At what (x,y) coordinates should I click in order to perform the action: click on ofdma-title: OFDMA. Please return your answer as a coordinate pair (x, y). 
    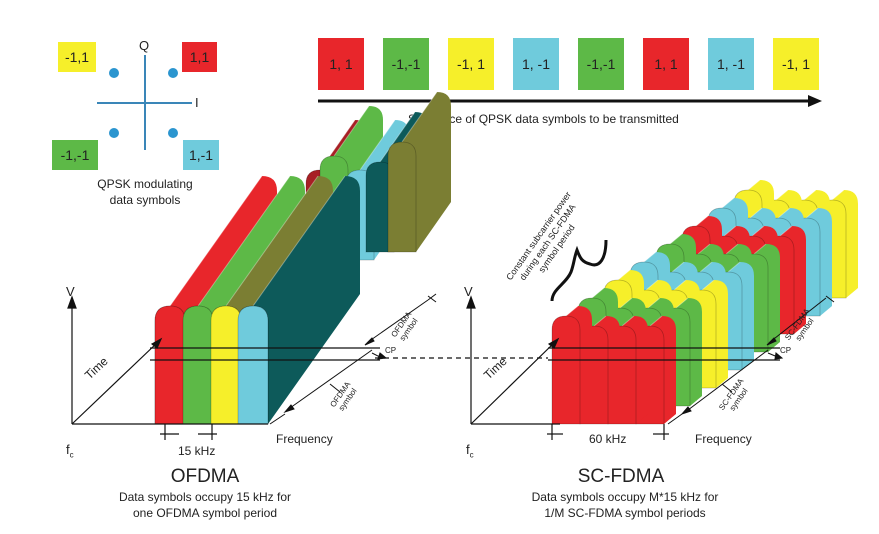
    Looking at the image, I should click on (205, 476).